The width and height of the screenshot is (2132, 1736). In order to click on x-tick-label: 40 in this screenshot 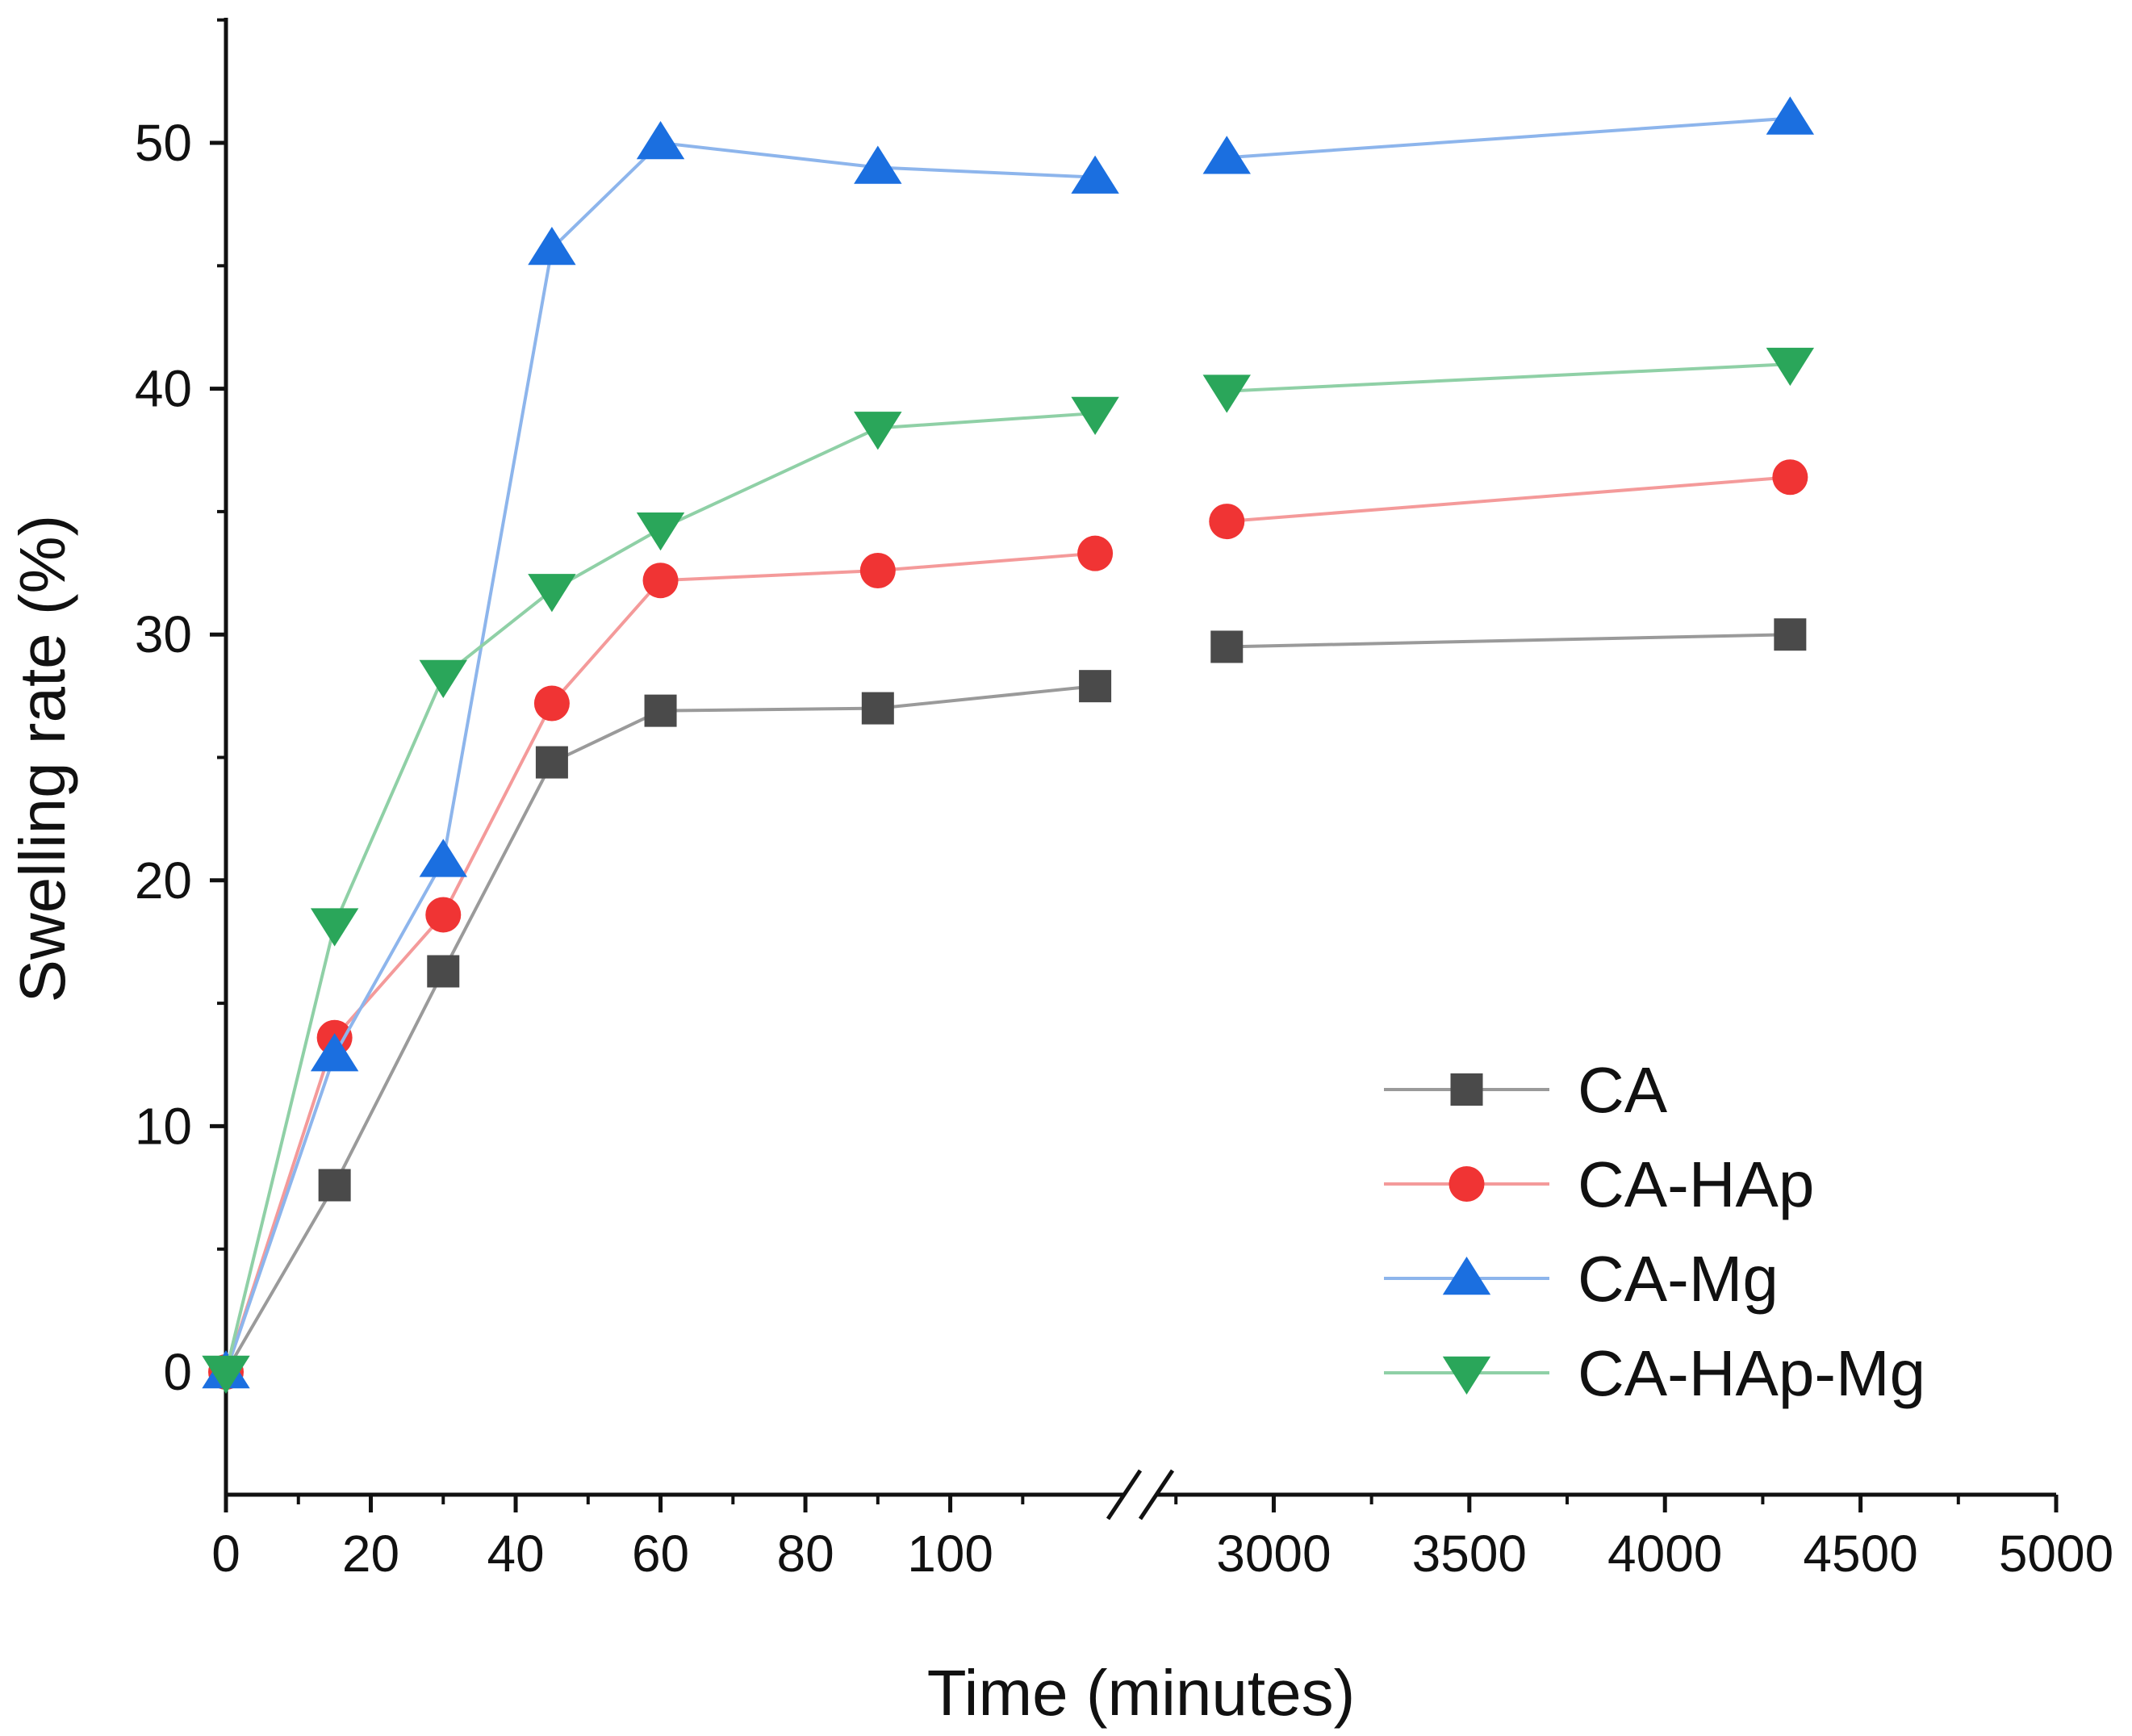, I will do `click(515, 1554)`.